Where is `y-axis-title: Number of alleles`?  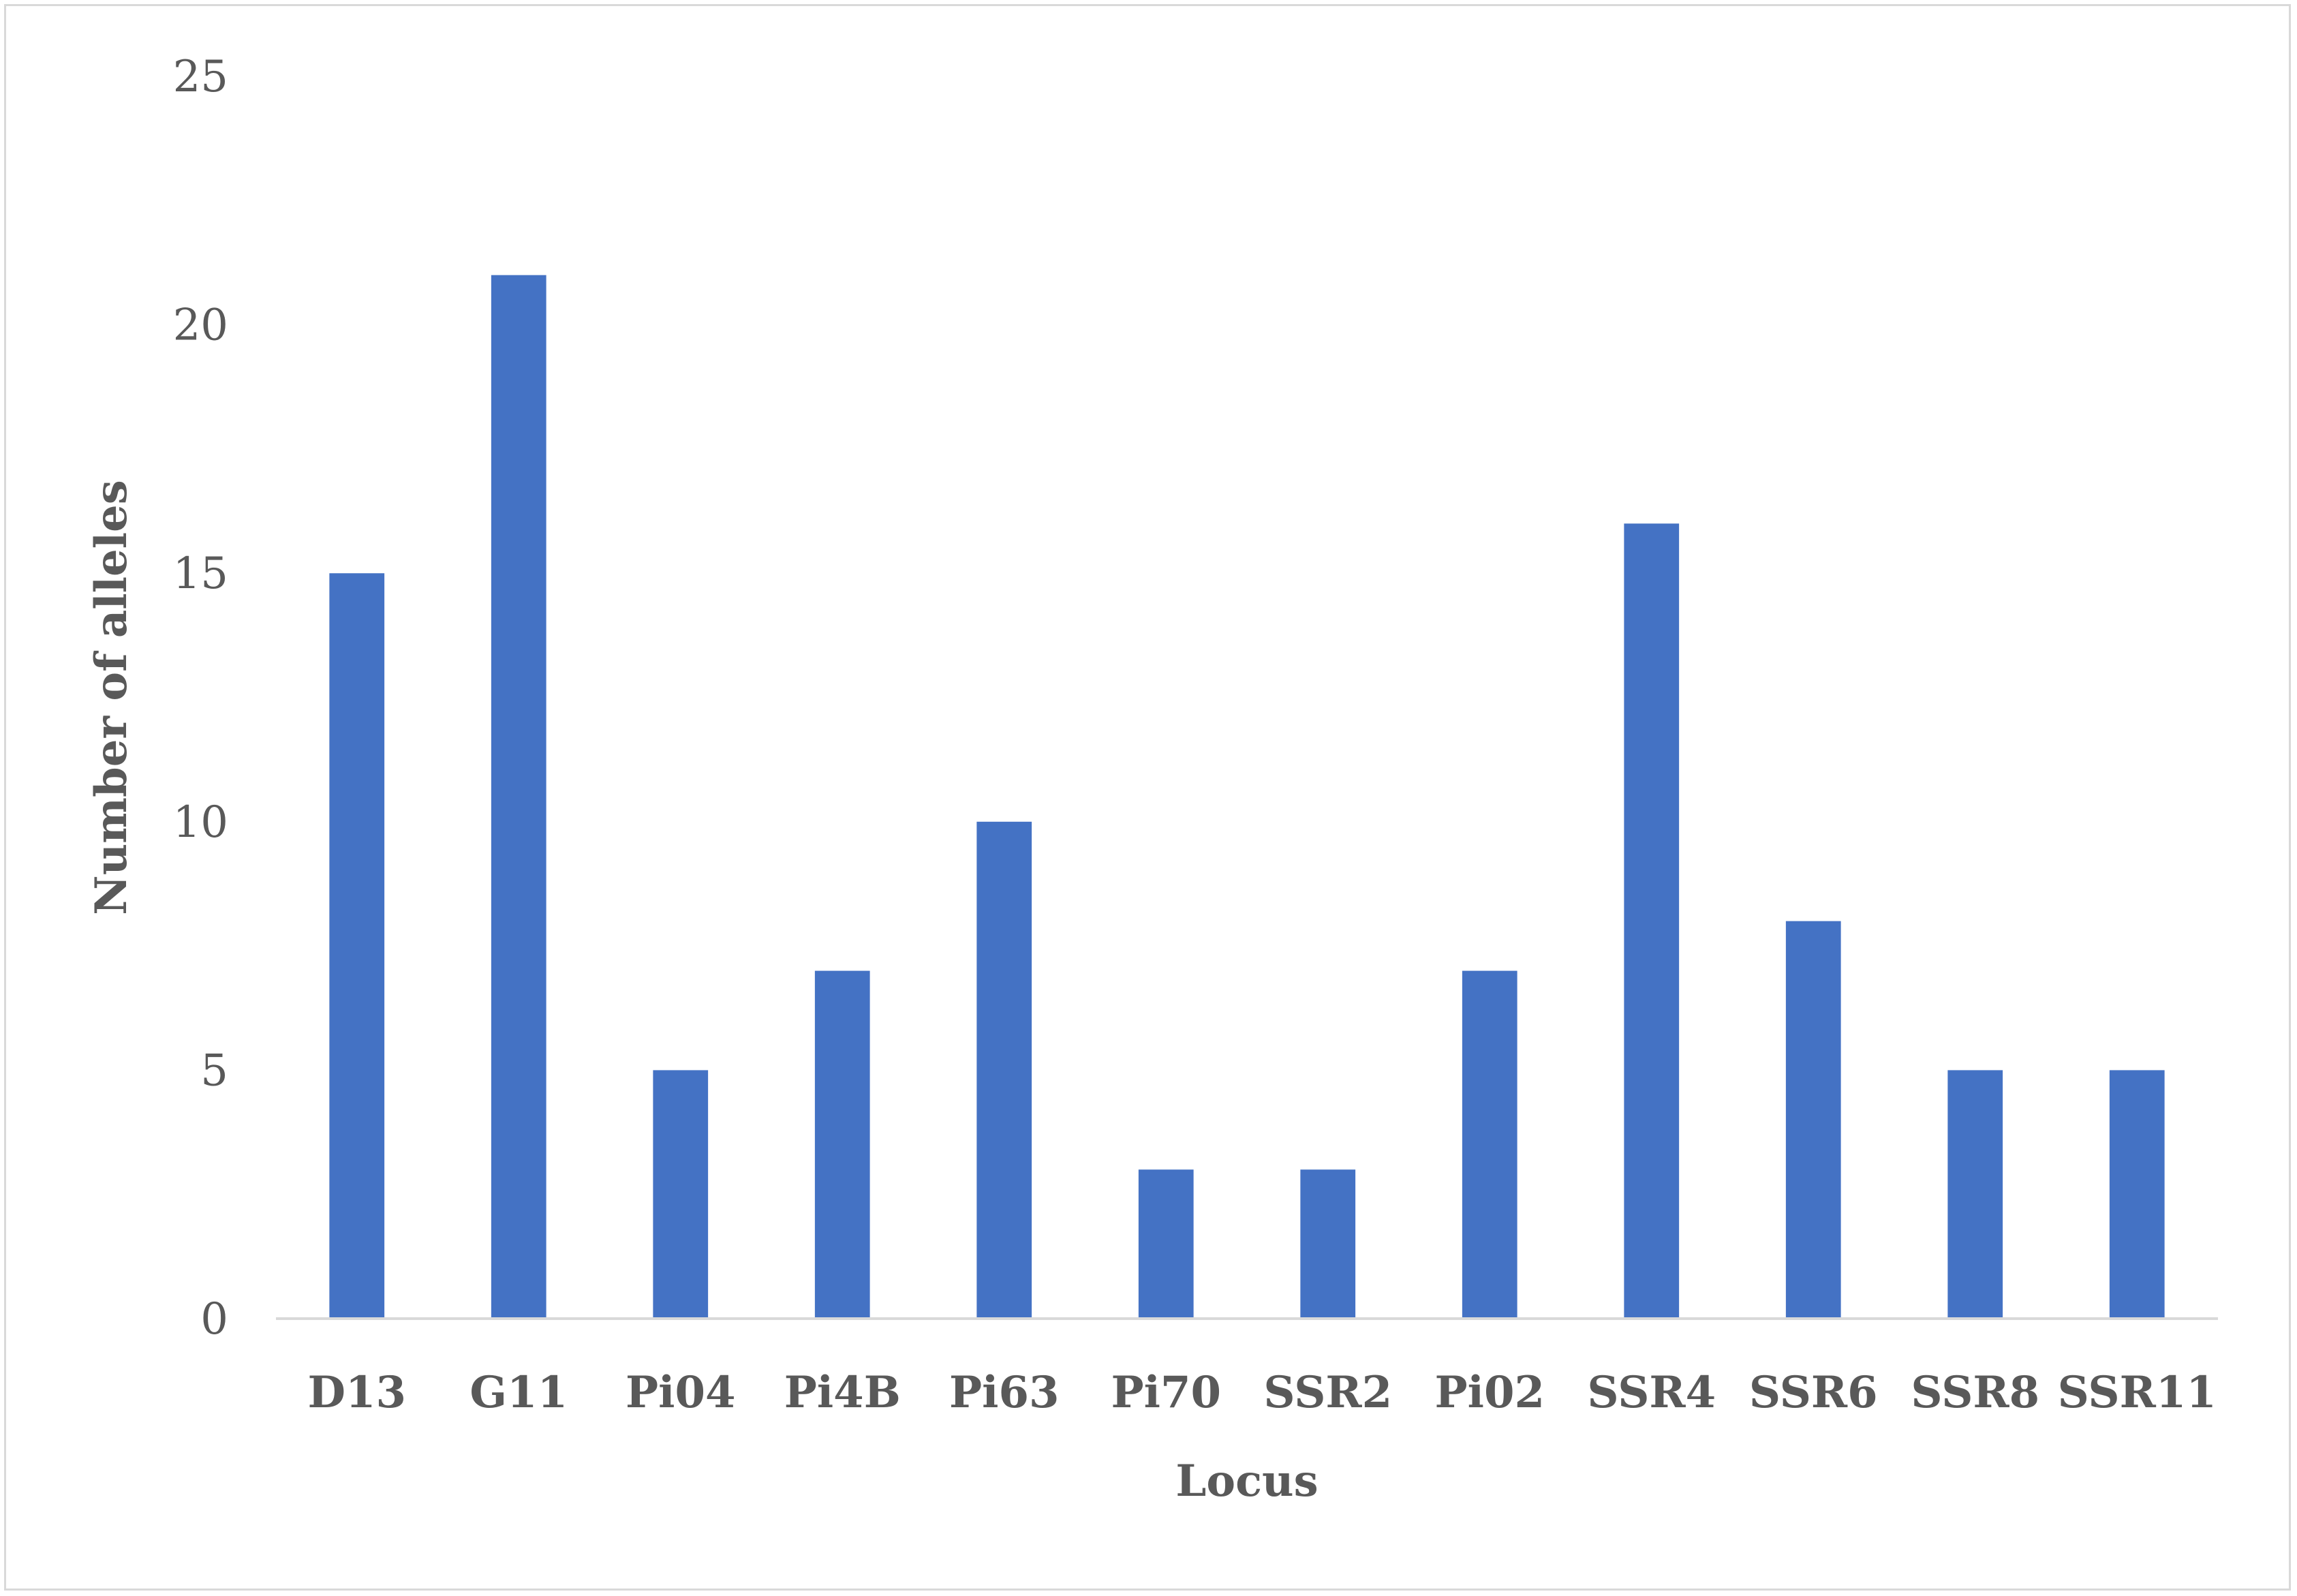
y-axis-title: Number of alleles is located at coordinates (112, 697).